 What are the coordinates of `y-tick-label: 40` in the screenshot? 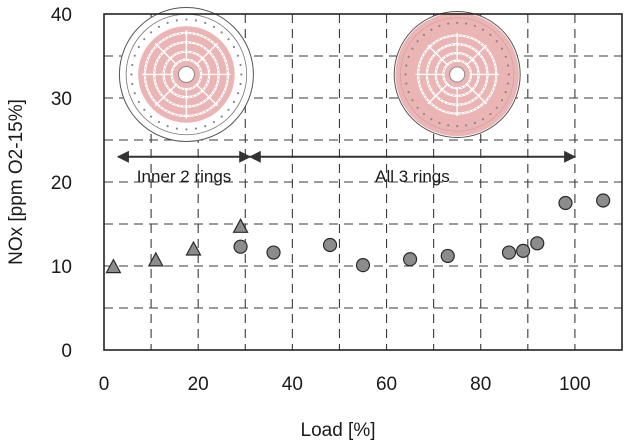 It's located at (61, 15).